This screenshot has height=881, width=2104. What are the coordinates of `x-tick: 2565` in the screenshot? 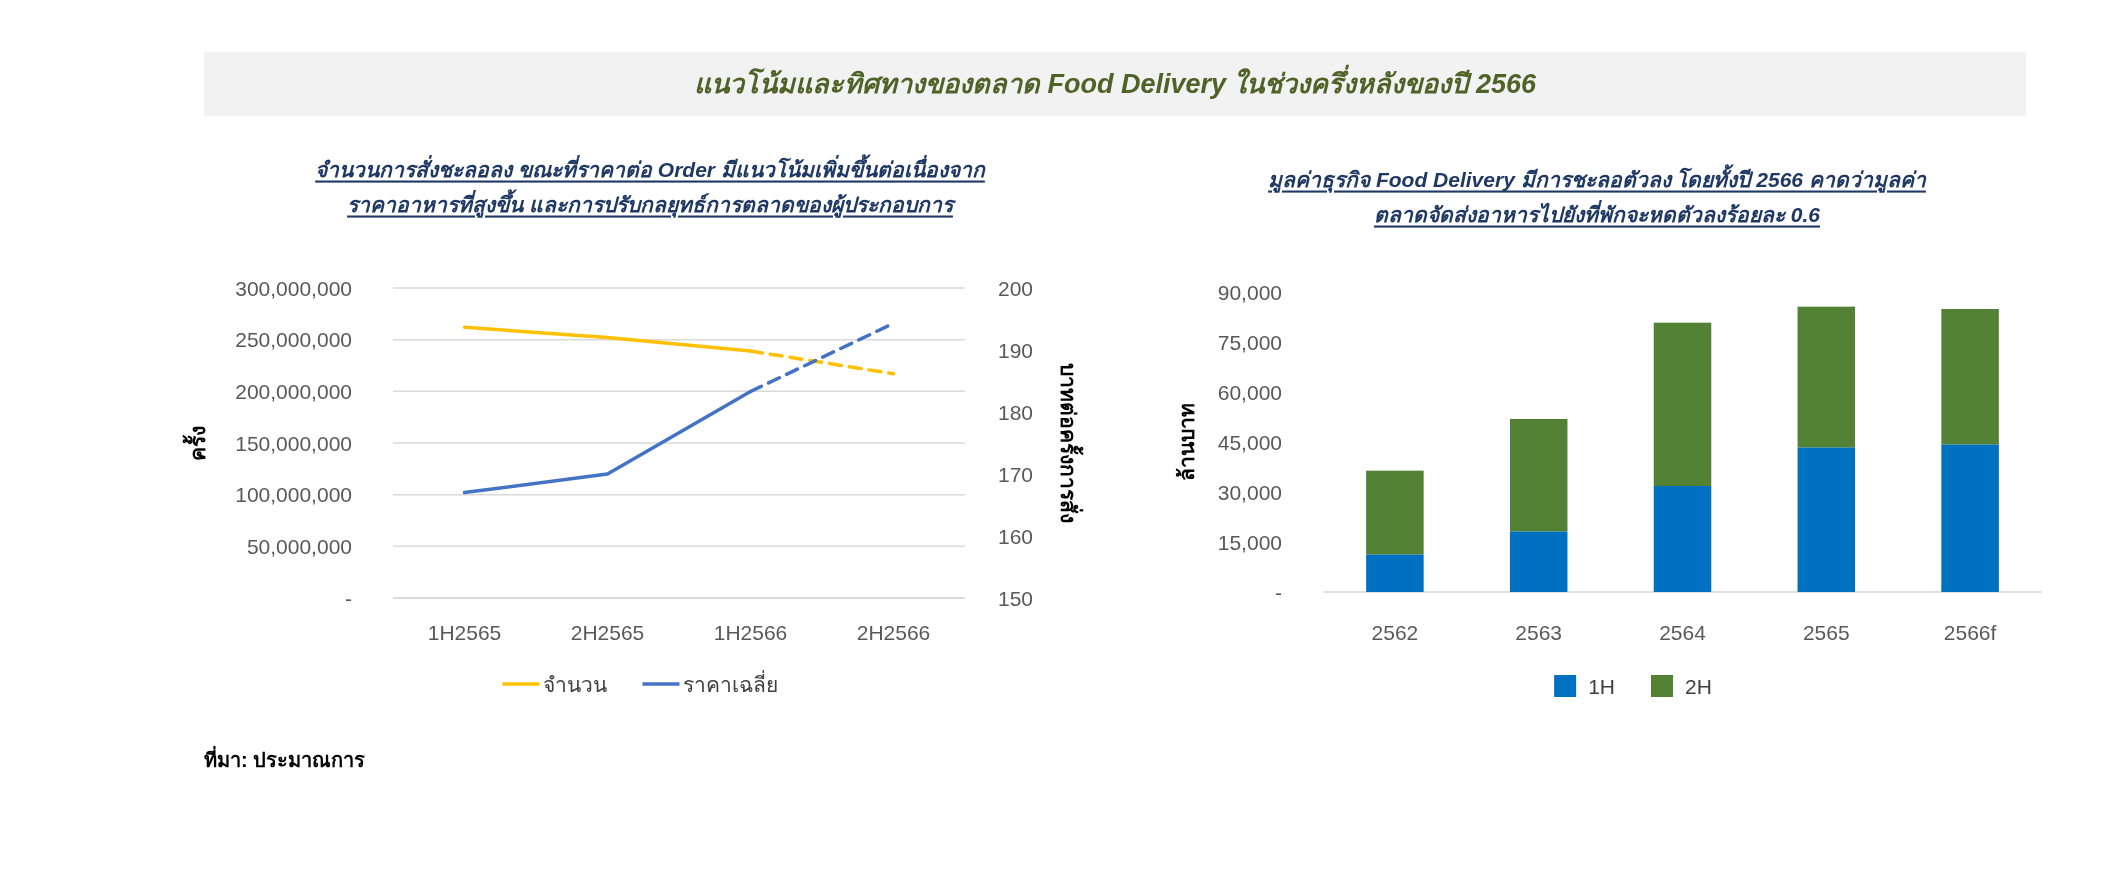 It's located at (1826, 632).